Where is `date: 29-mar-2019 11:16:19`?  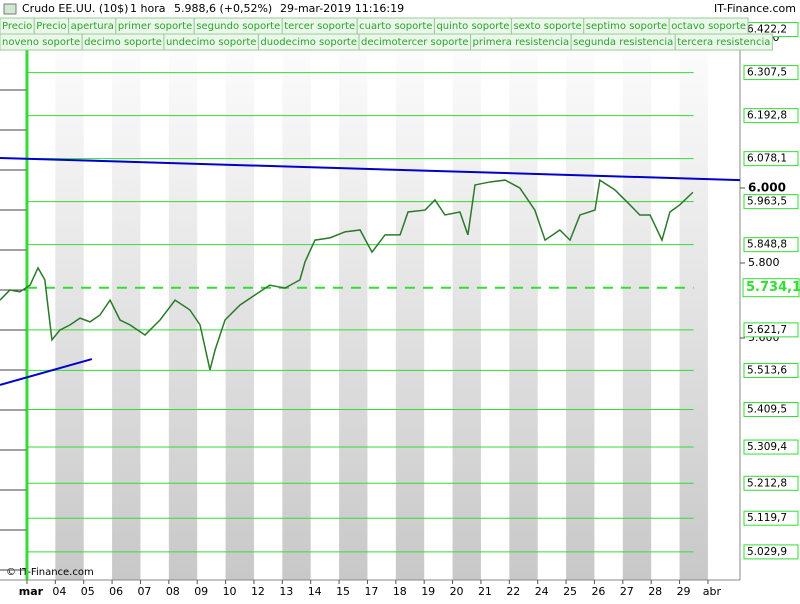
date: 29-mar-2019 11:16:19 is located at coordinates (342, 8).